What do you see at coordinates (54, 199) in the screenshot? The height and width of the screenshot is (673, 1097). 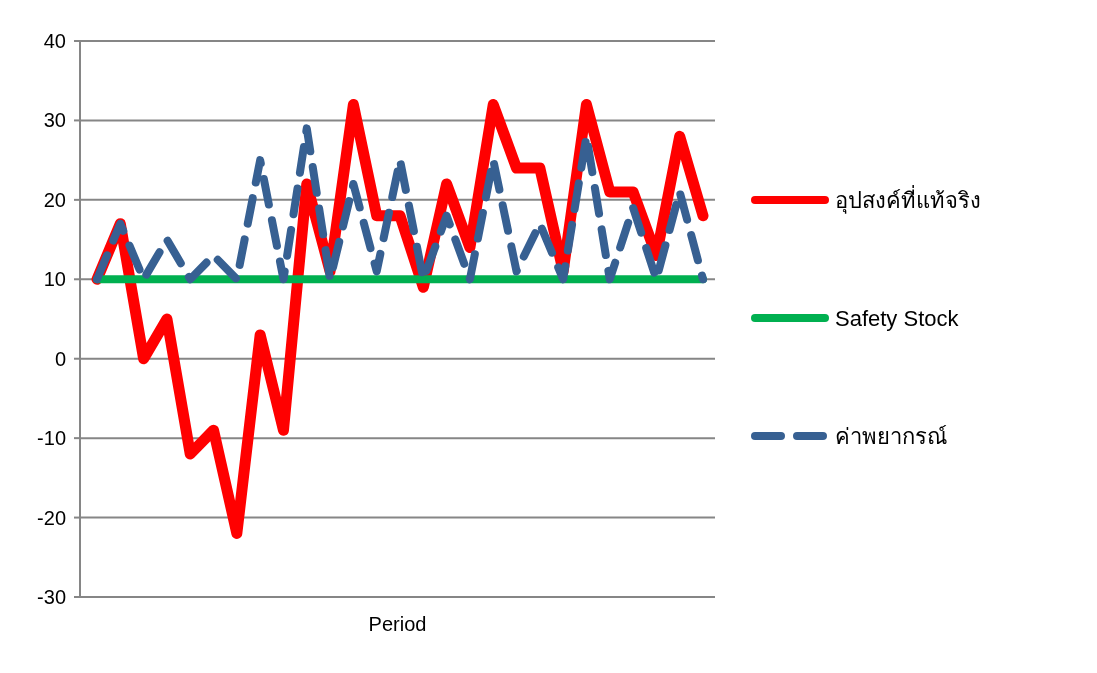 I see `y-tick-label: 20` at bounding box center [54, 199].